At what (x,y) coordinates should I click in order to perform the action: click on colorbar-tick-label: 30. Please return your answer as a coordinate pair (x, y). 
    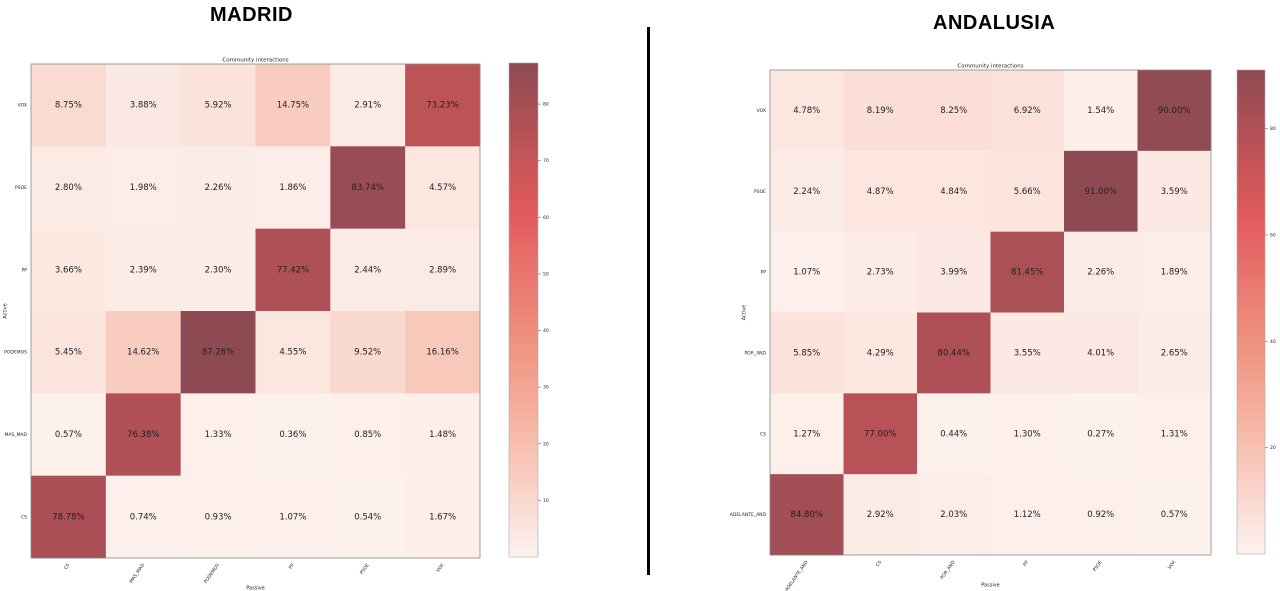
    Looking at the image, I should click on (546, 388).